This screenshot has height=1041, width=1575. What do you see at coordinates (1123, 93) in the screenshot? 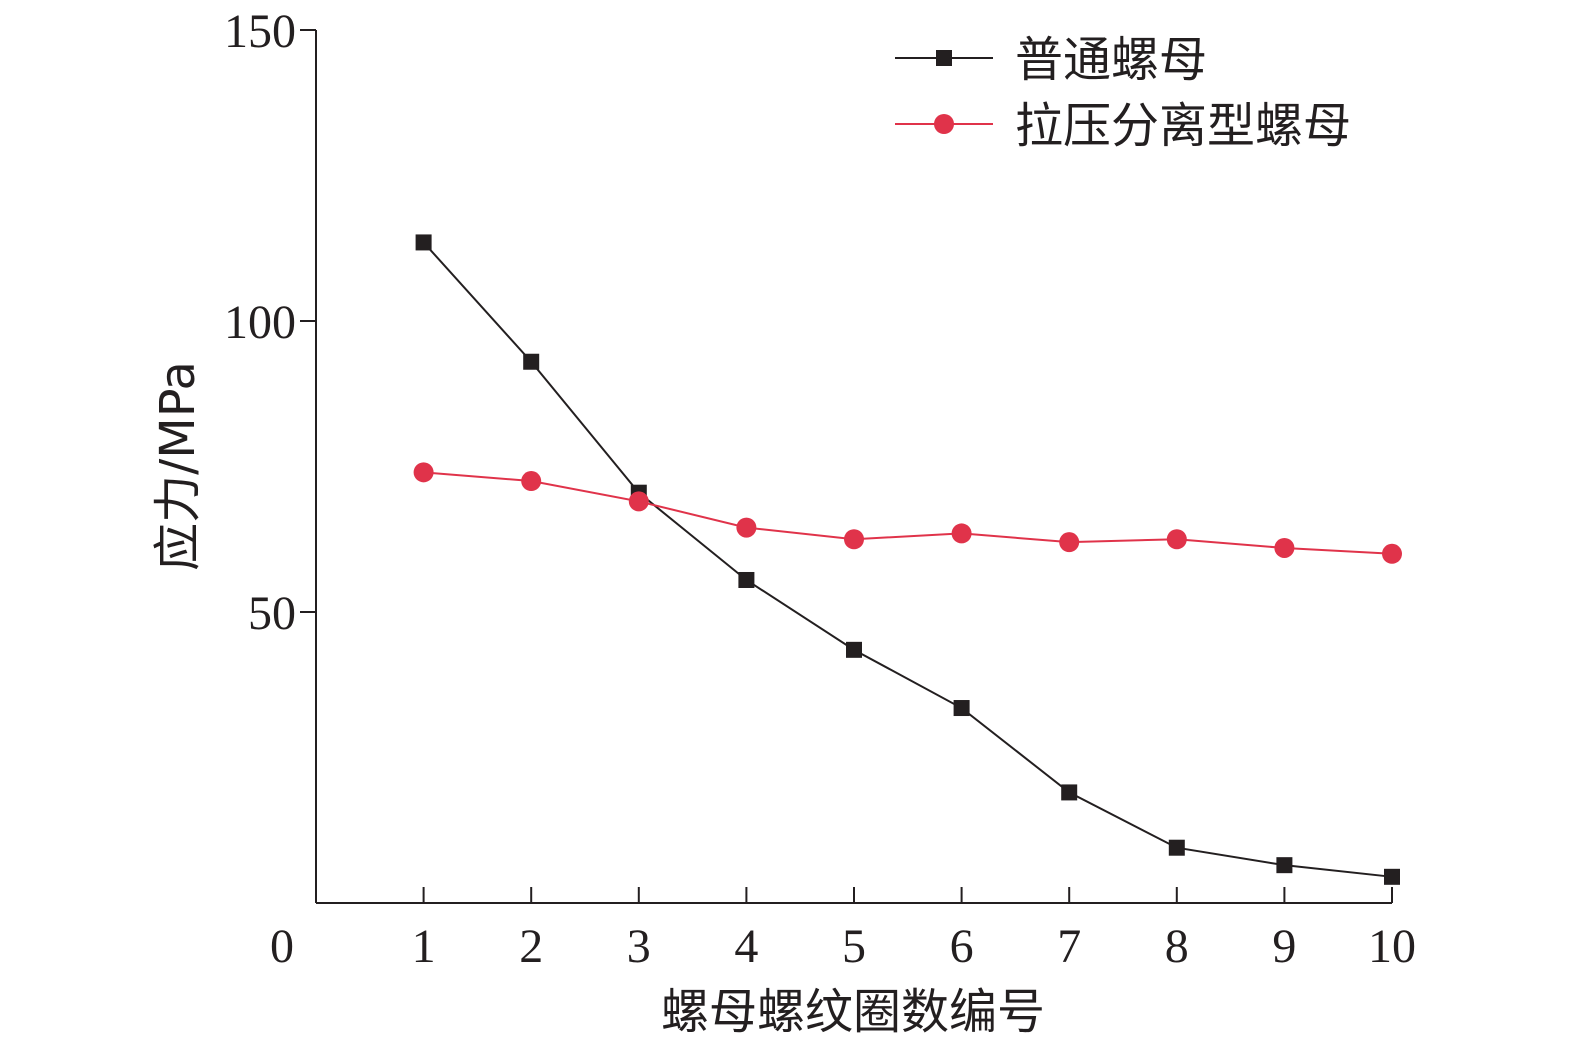
I see `legend: 普通螺母 拉压分离型螺母` at bounding box center [1123, 93].